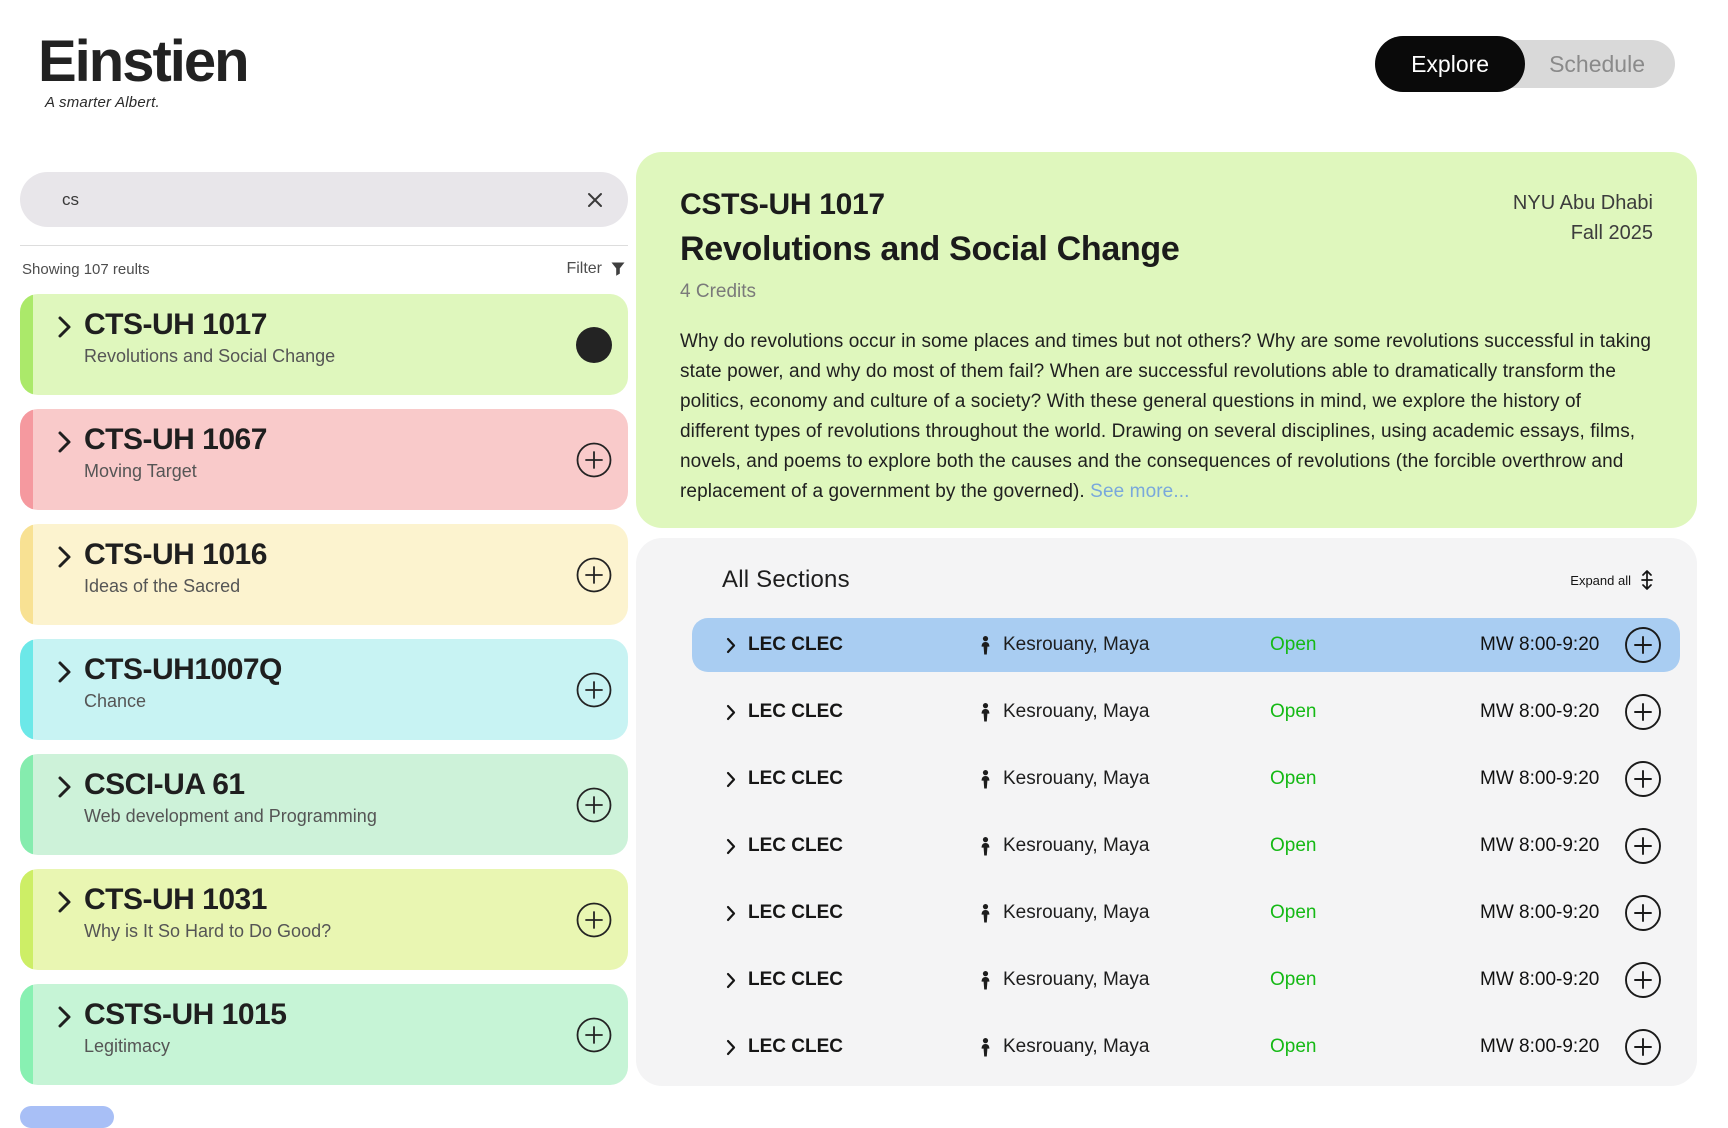  What do you see at coordinates (1582, 203) in the screenshot?
I see `detail-school: NYU Abu Dhabi` at bounding box center [1582, 203].